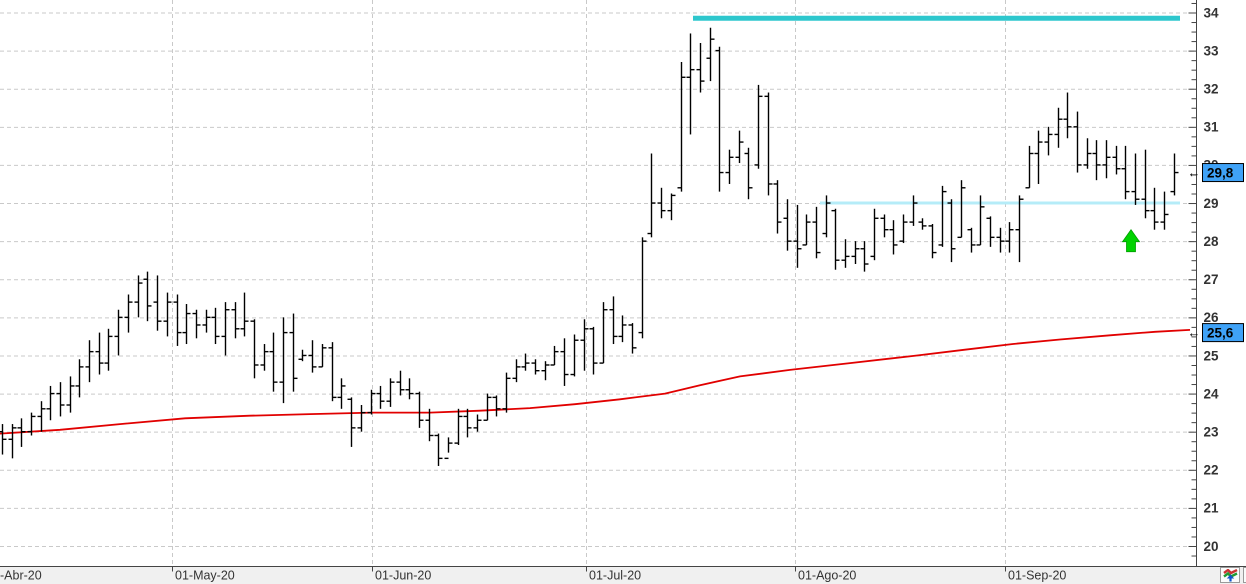  What do you see at coordinates (21, 576) in the screenshot?
I see `x-axis-label: -Abr-20` at bounding box center [21, 576].